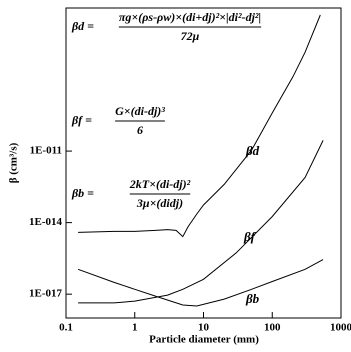 Image resolution: width=351 pixels, height=352 pixels. What do you see at coordinates (190, 17) in the screenshot?
I see `equation-numerator: πg×(ρs-ρw)×(di+dj)²×|di²-dj²|` at bounding box center [190, 17].